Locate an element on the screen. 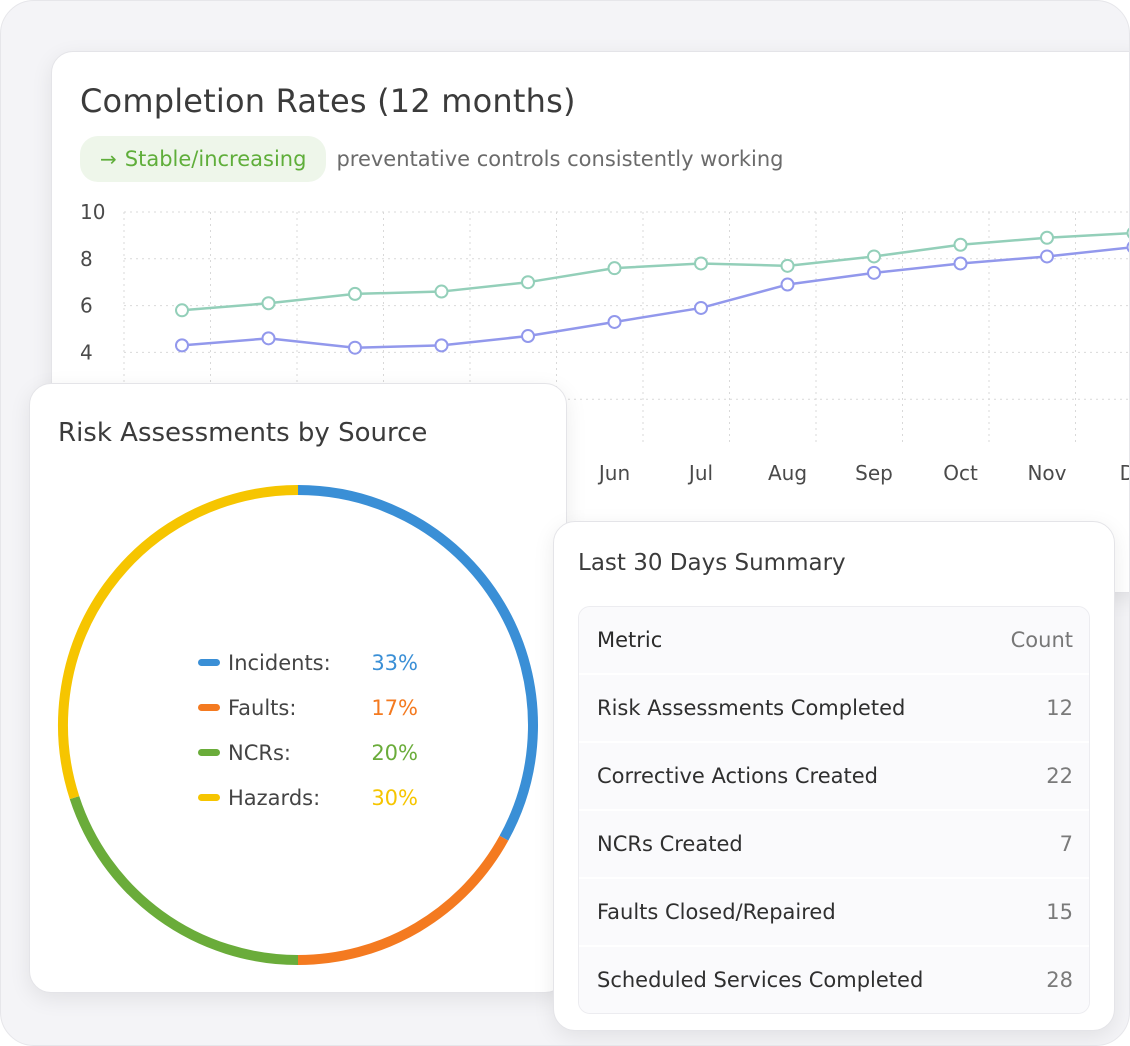 Image resolution: width=1130 pixels, height=1046 pixels. legend-value-faults: 17% is located at coordinates (394, 707).